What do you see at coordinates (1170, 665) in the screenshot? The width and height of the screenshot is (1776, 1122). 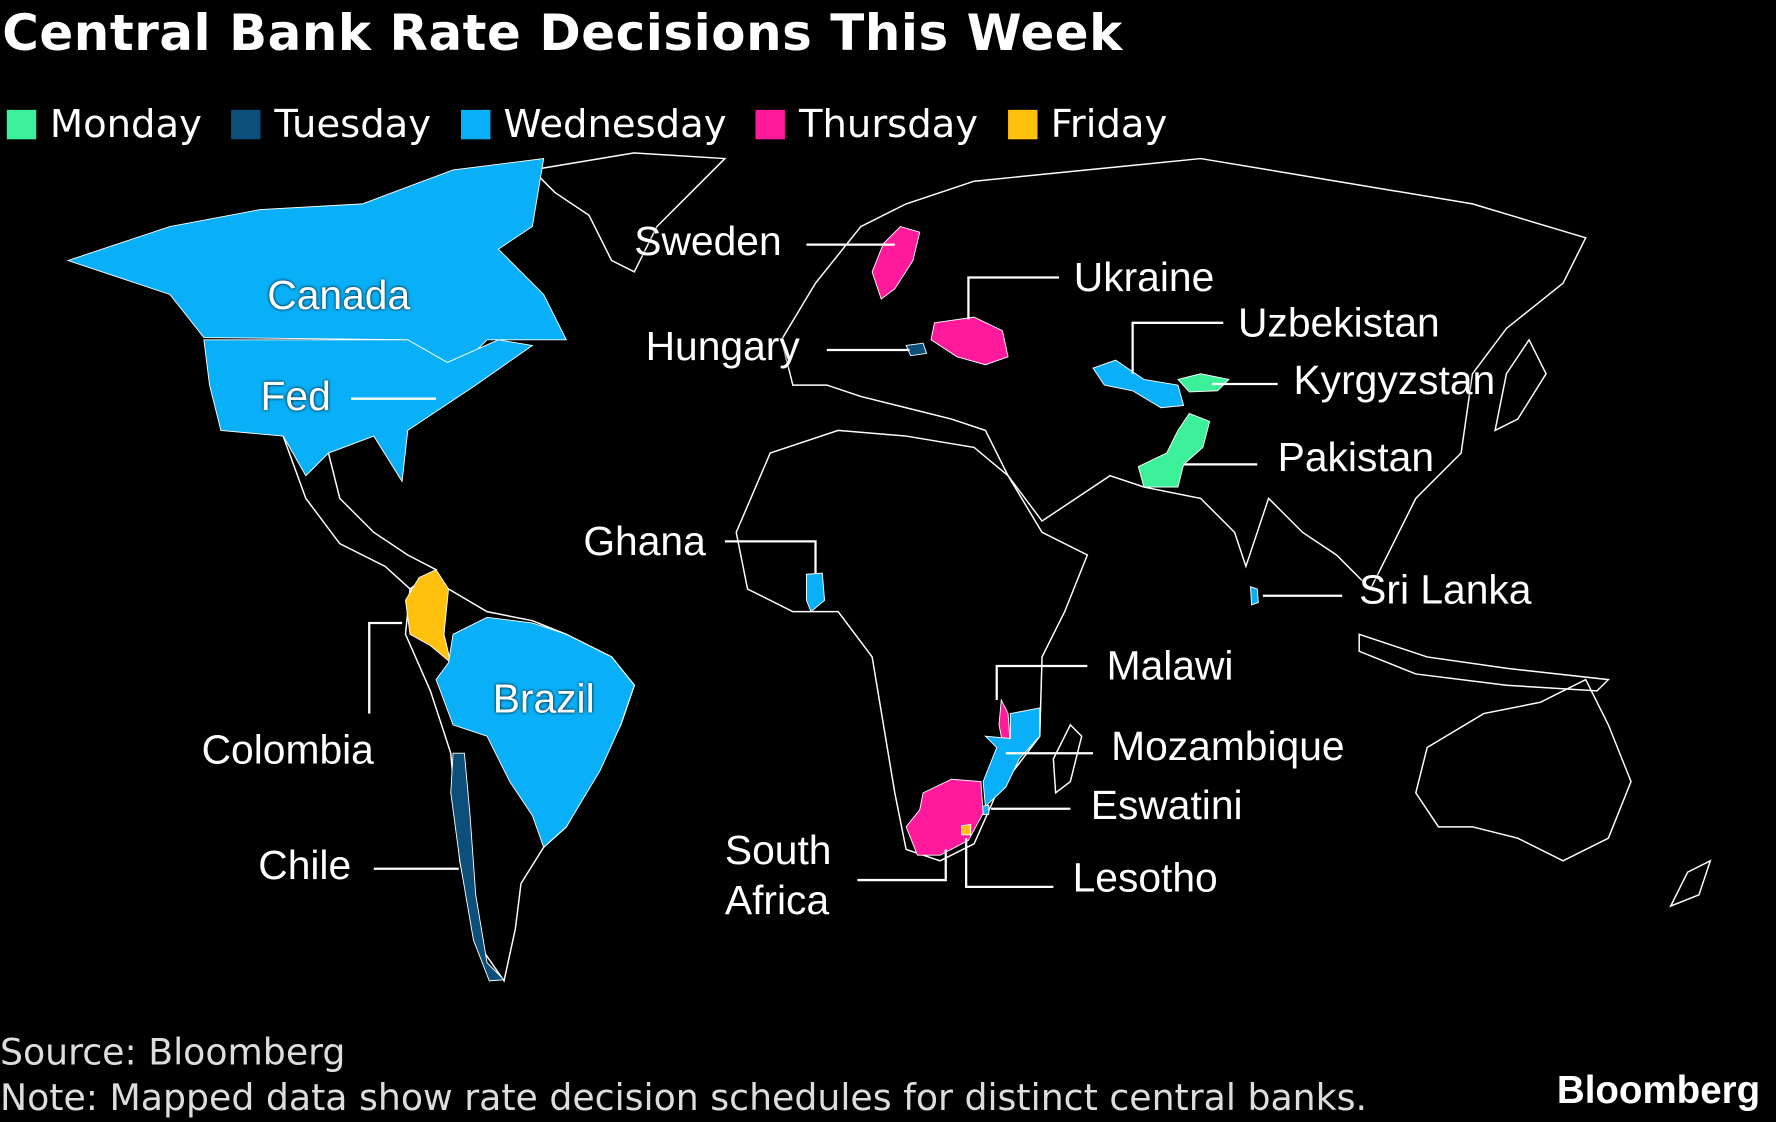 I see `country-label: Malawi` at bounding box center [1170, 665].